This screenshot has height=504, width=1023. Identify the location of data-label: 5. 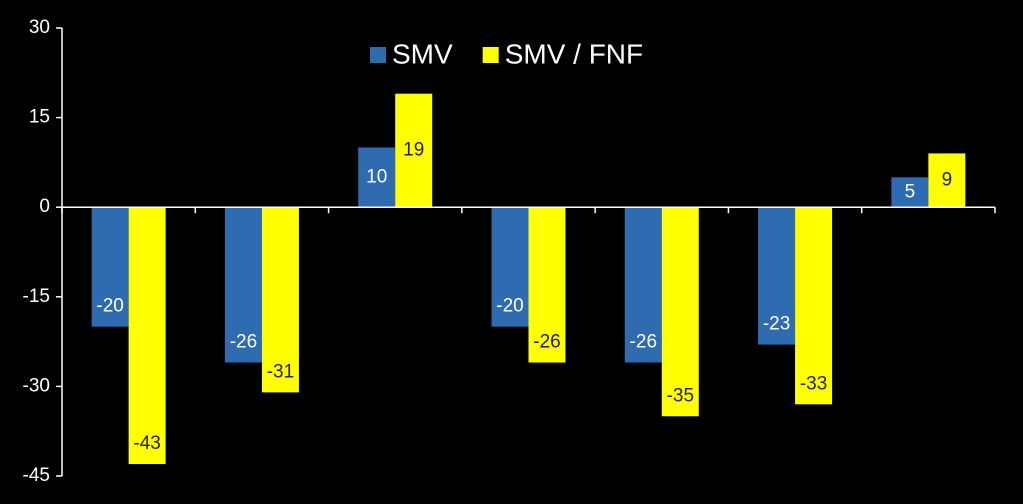
(910, 191).